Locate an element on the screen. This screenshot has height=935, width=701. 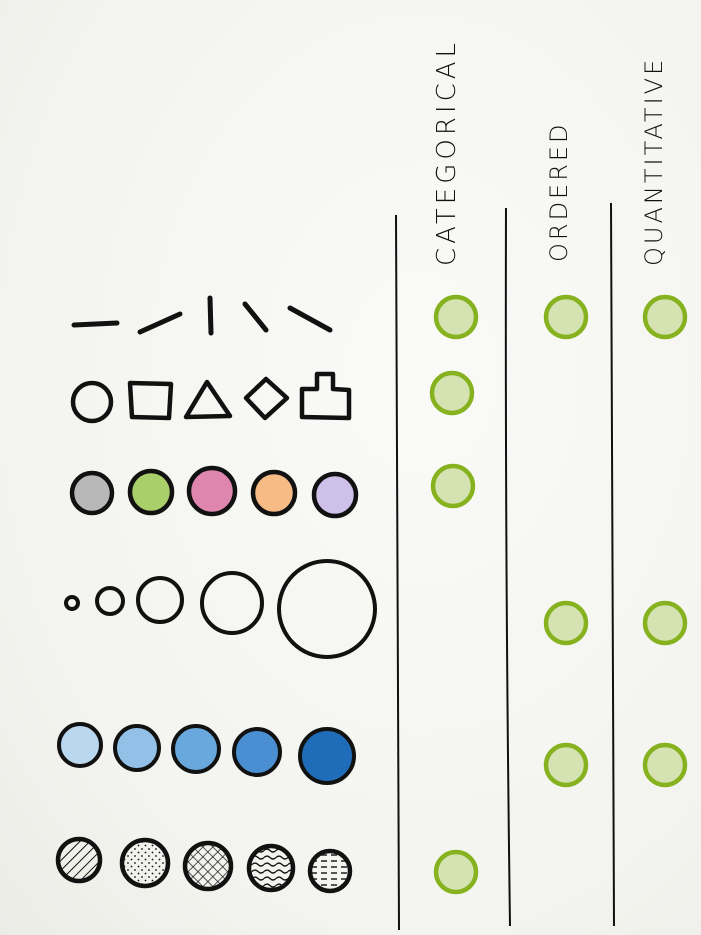
lightness-marks is located at coordinates (206, 753).